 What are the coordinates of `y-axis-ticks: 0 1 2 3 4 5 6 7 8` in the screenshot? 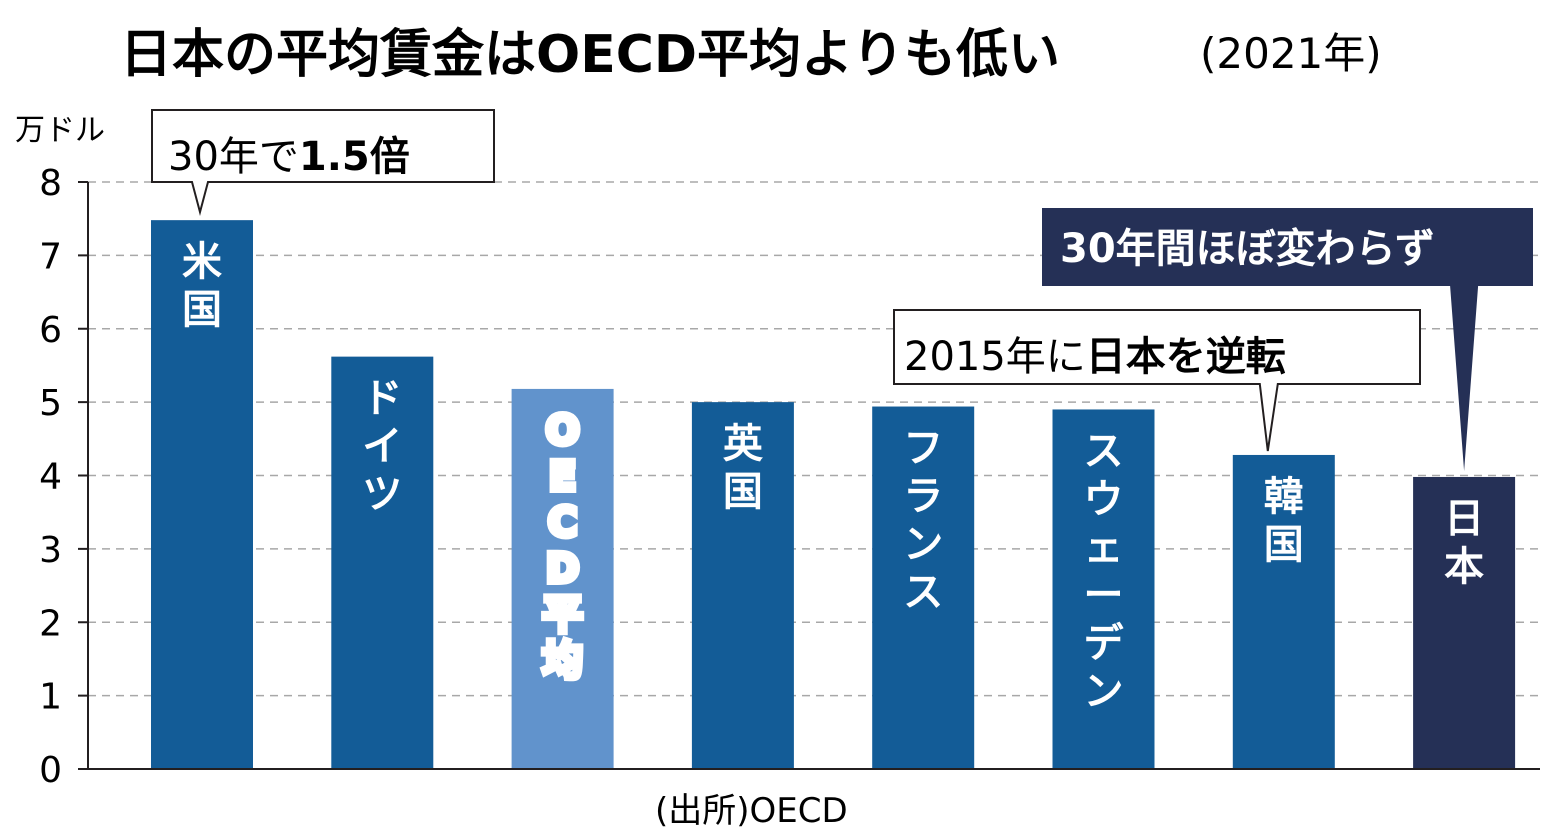 It's located at (63, 477).